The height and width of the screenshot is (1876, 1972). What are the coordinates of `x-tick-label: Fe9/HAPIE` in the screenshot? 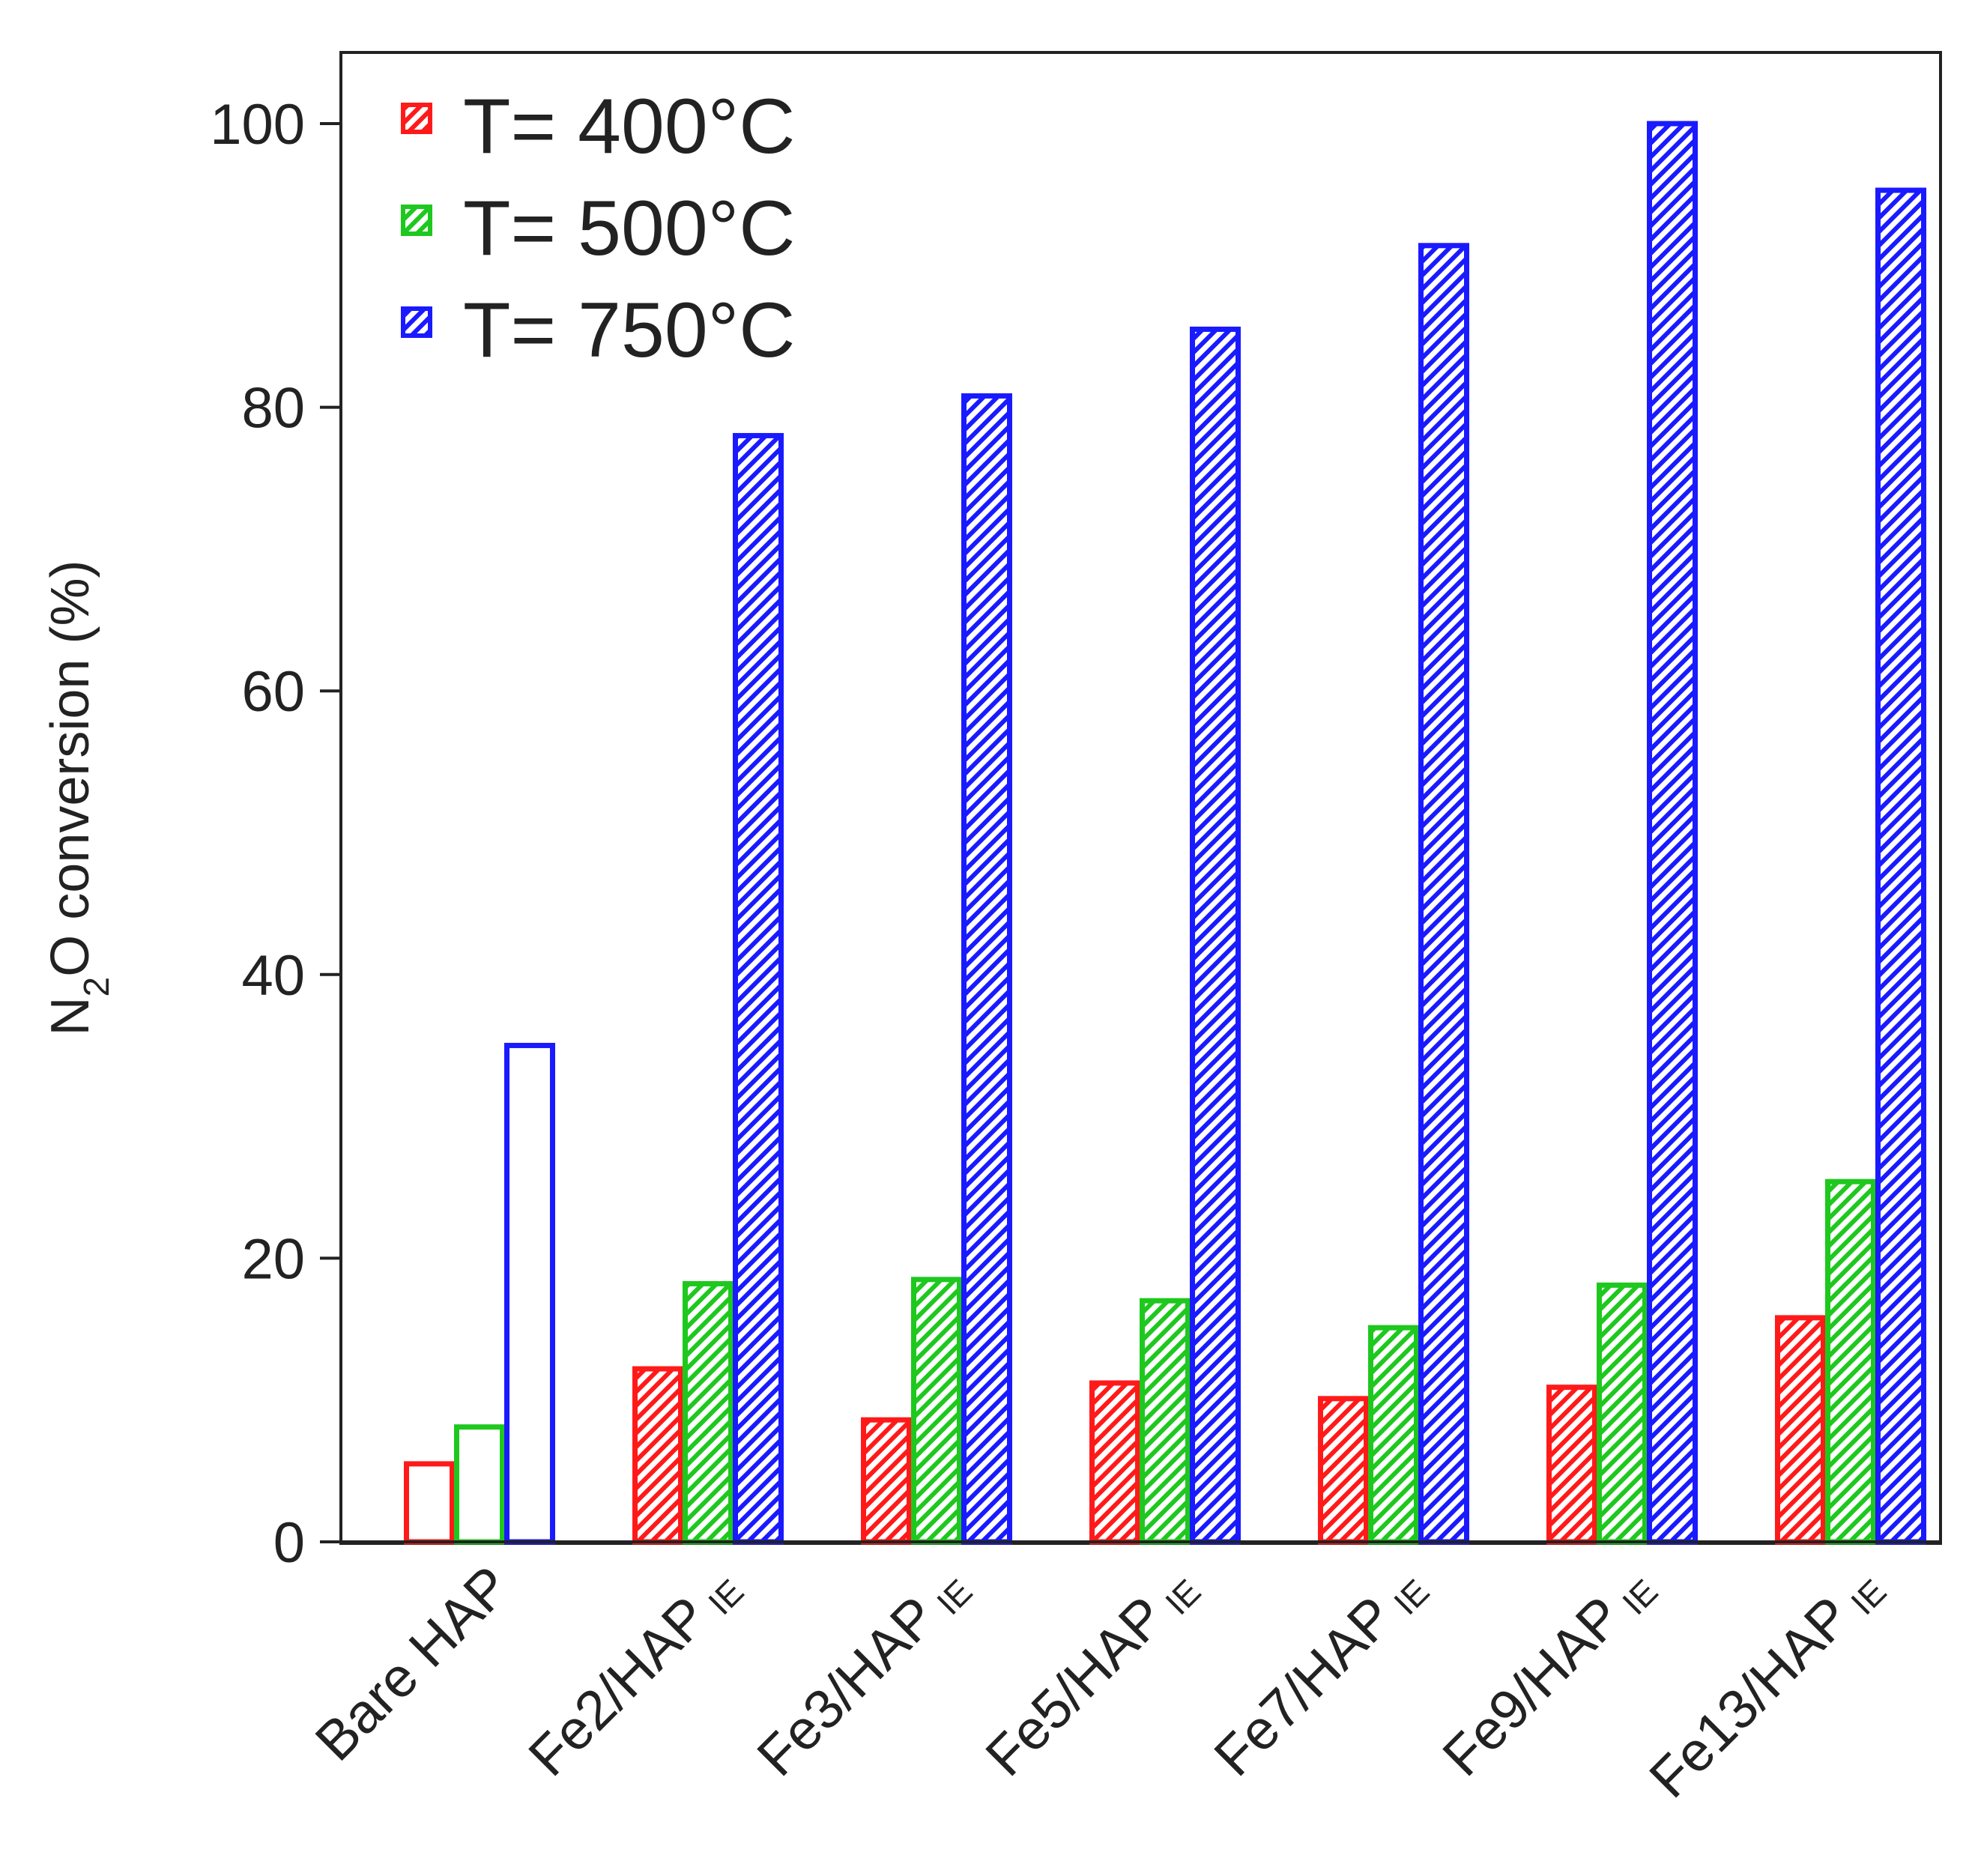 It's located at (1547, 1671).